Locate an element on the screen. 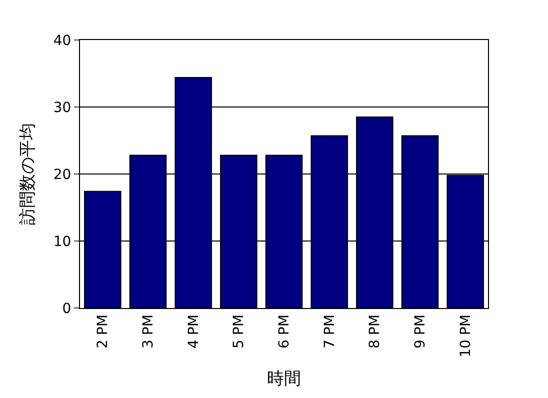 The height and width of the screenshot is (398, 548). x-tick-label: 8 PM is located at coordinates (375, 331).